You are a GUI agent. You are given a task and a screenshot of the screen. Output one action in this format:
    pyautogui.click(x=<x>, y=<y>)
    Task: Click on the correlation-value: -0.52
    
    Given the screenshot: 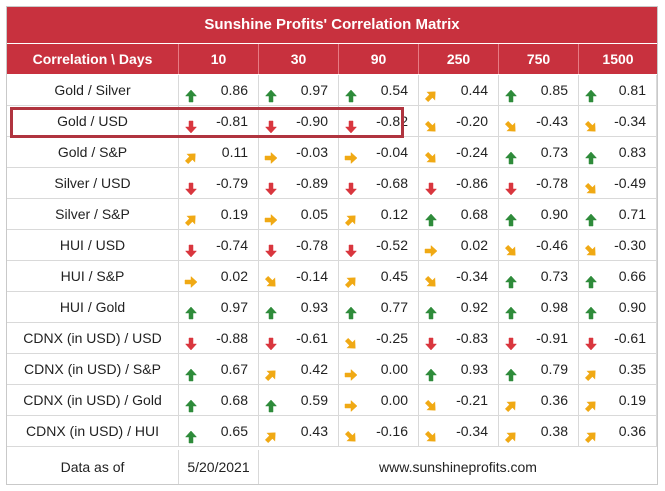 What is the action you would take?
    pyautogui.click(x=392, y=245)
    